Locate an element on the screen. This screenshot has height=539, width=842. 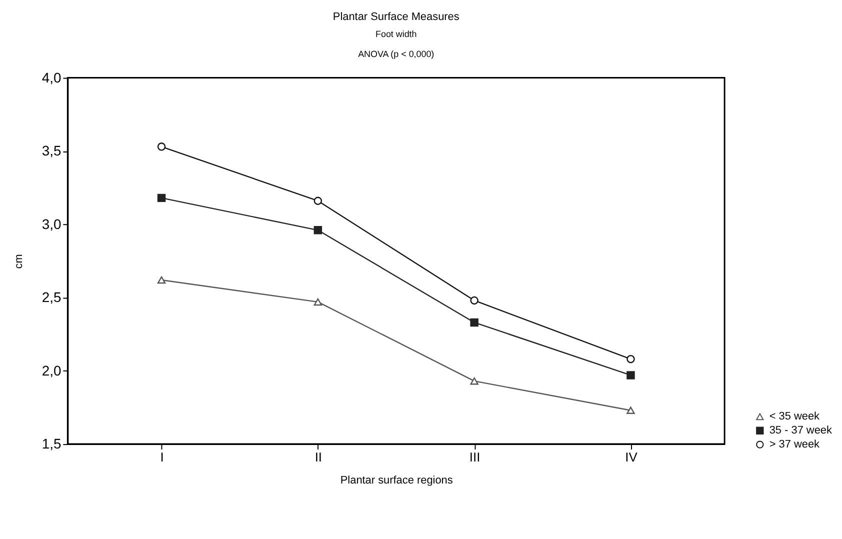
x-tick-label: III is located at coordinates (474, 456).